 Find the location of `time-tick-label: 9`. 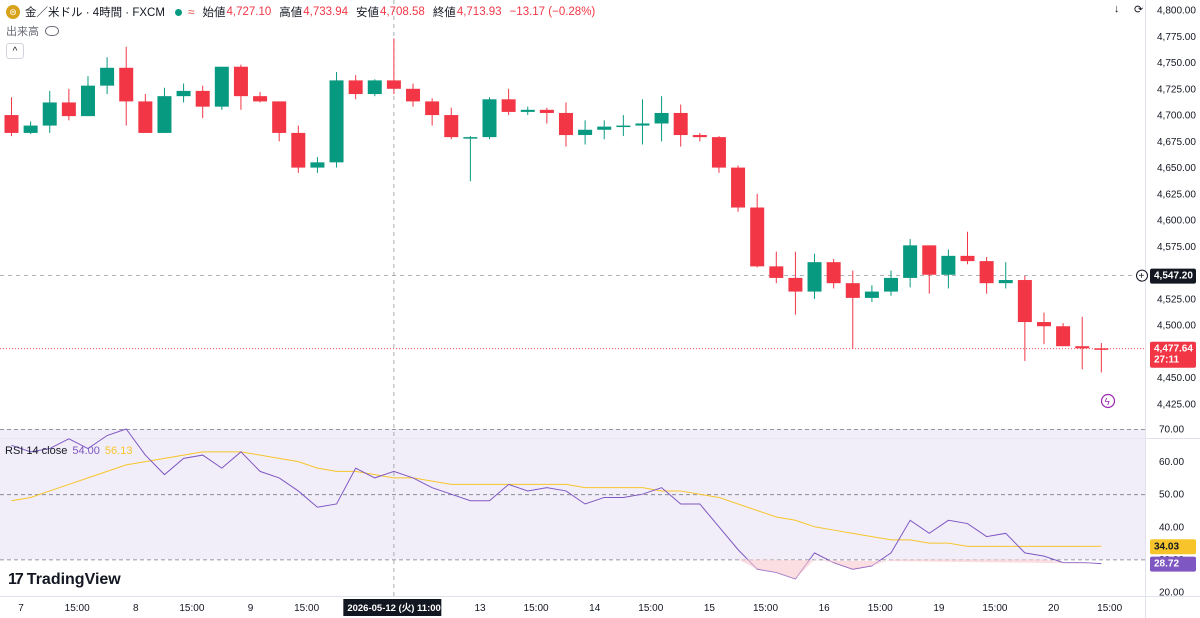

time-tick-label: 9 is located at coordinates (251, 608).